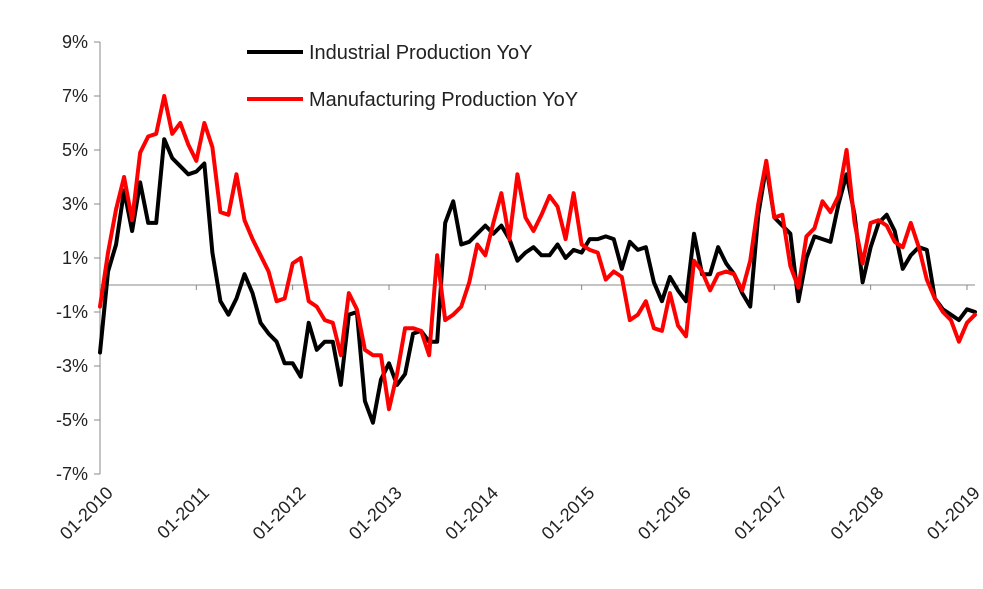 This screenshot has height=589, width=983. Describe the element at coordinates (72, 312) in the screenshot. I see `y-tick-label: -1%` at that location.